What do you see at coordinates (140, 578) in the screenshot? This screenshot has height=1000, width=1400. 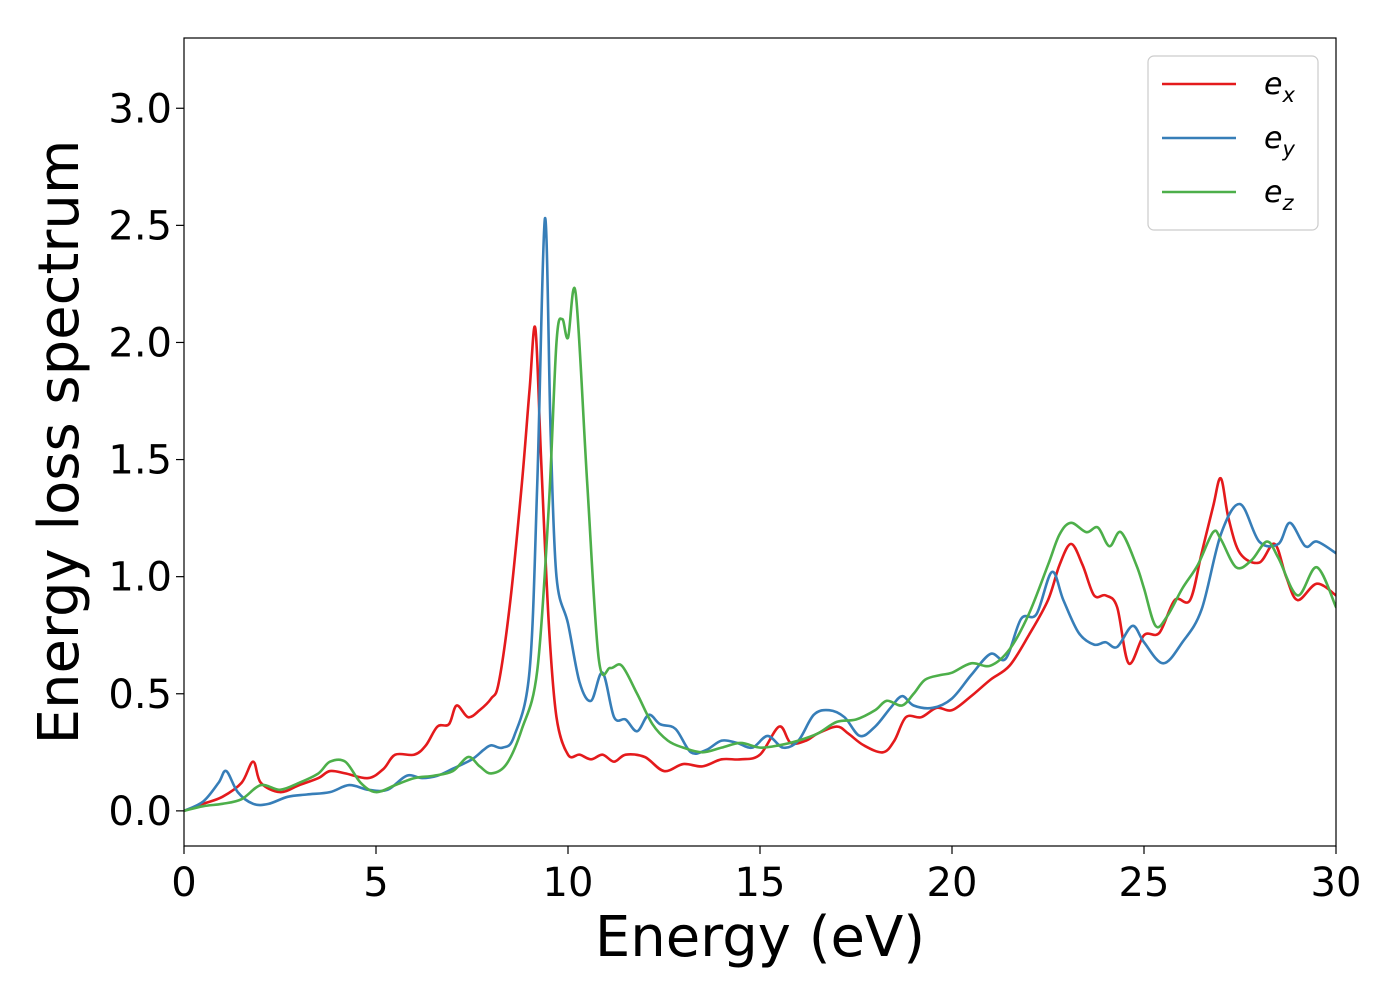 I see `y-tick-label: 1.0` at bounding box center [140, 578].